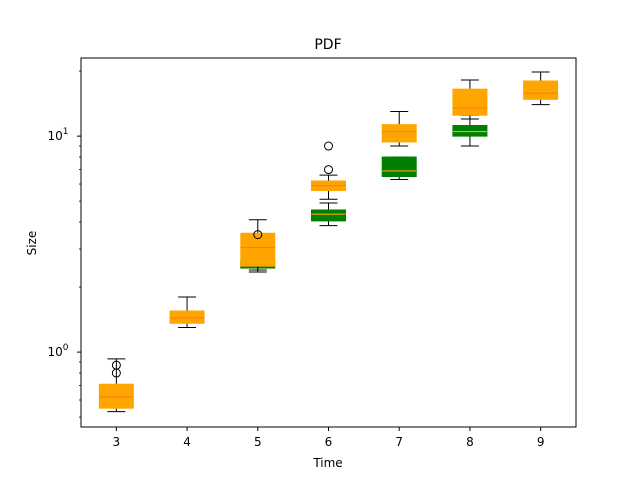  What do you see at coordinates (258, 442) in the screenshot?
I see `x-tick-label: 5` at bounding box center [258, 442].